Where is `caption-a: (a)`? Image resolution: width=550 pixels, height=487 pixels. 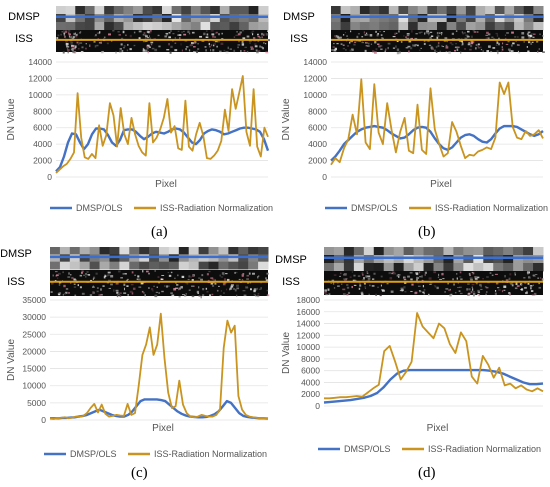 caption-a: (a) is located at coordinates (159, 232).